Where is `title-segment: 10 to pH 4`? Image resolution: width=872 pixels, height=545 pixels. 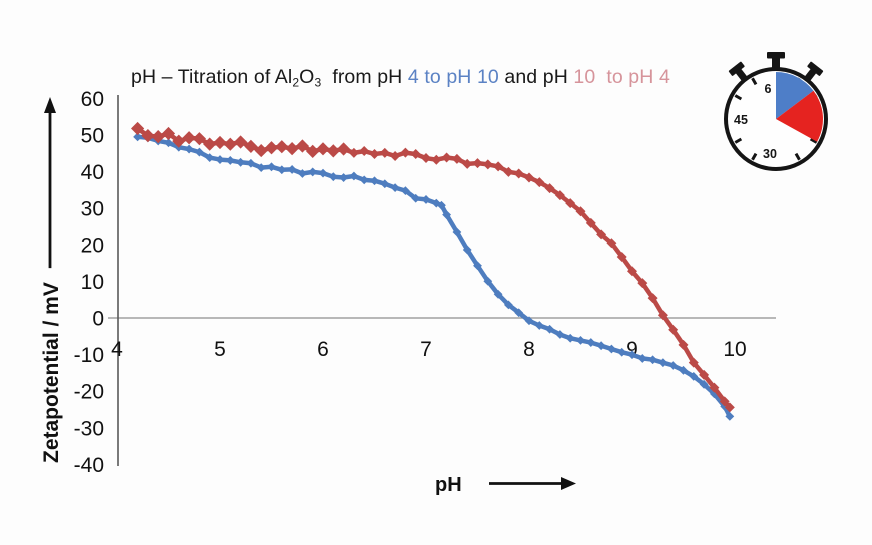 title-segment: 10 to pH 4 is located at coordinates (621, 77).